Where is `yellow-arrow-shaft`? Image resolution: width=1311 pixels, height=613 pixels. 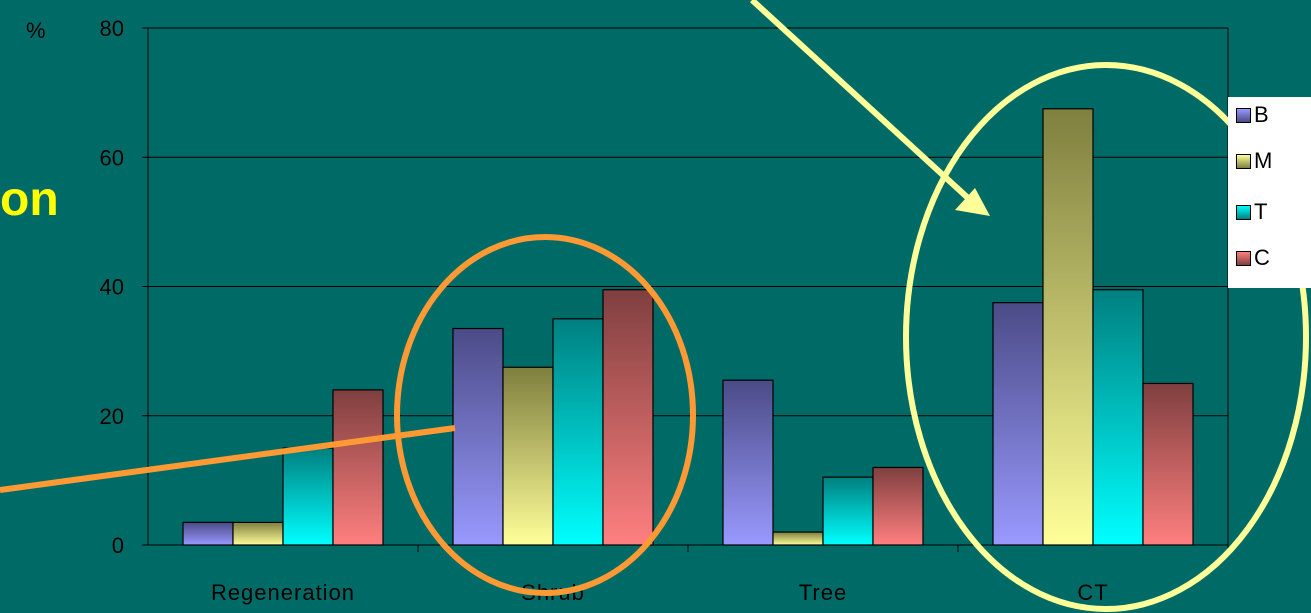
yellow-arrow-shaft is located at coordinates (860, 100).